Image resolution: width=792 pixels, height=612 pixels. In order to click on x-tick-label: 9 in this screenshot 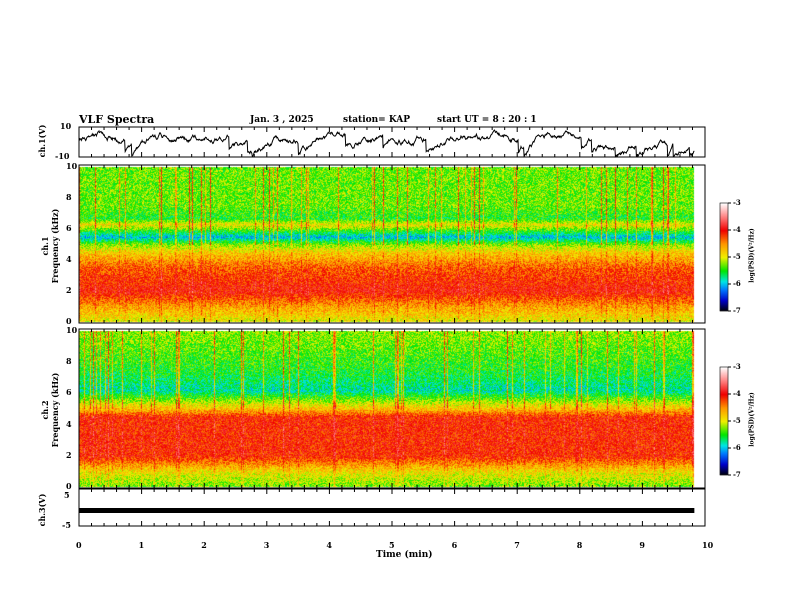, I will do `click(642, 545)`.